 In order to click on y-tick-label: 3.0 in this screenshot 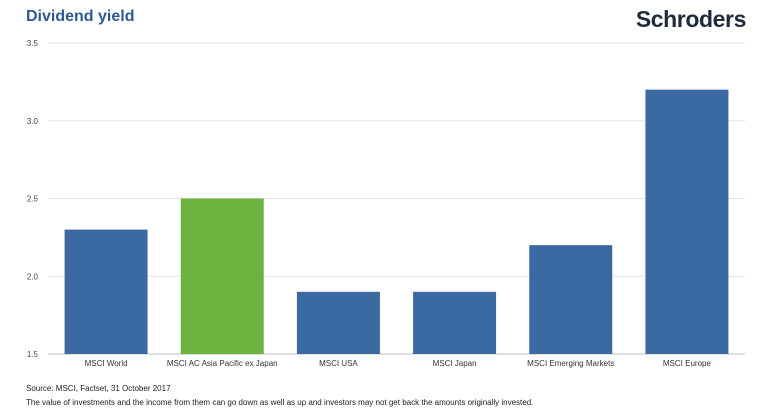, I will do `click(33, 121)`.